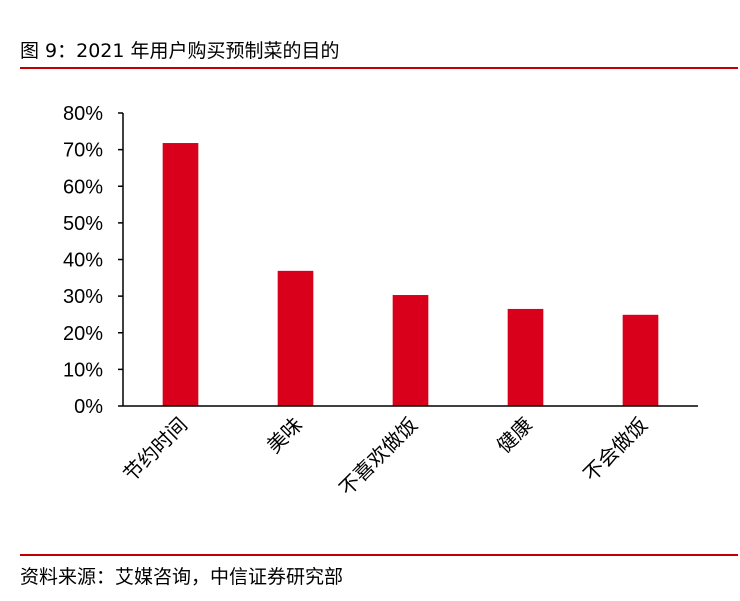 The image size is (740, 601). I want to click on source-note: 资料来源：艾媒咨询，中信证券研究部, so click(182, 577).